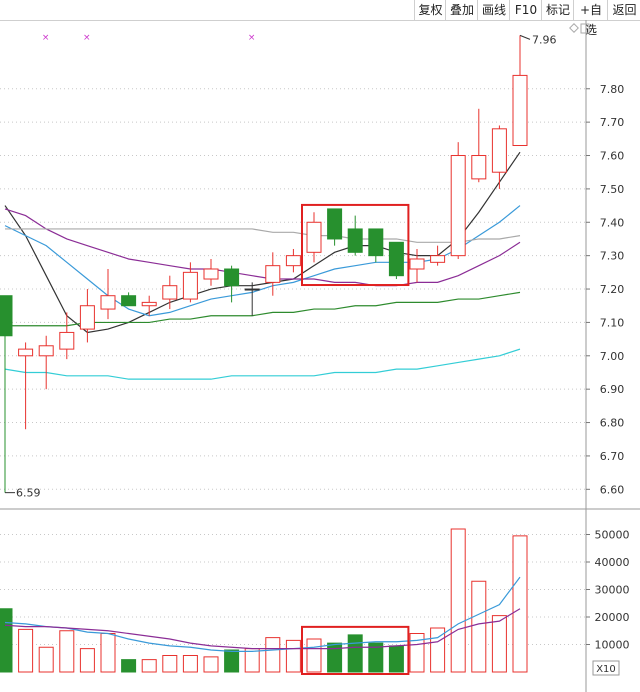  Describe the element at coordinates (585, 28) in the screenshot. I see `panel-icon` at that location.